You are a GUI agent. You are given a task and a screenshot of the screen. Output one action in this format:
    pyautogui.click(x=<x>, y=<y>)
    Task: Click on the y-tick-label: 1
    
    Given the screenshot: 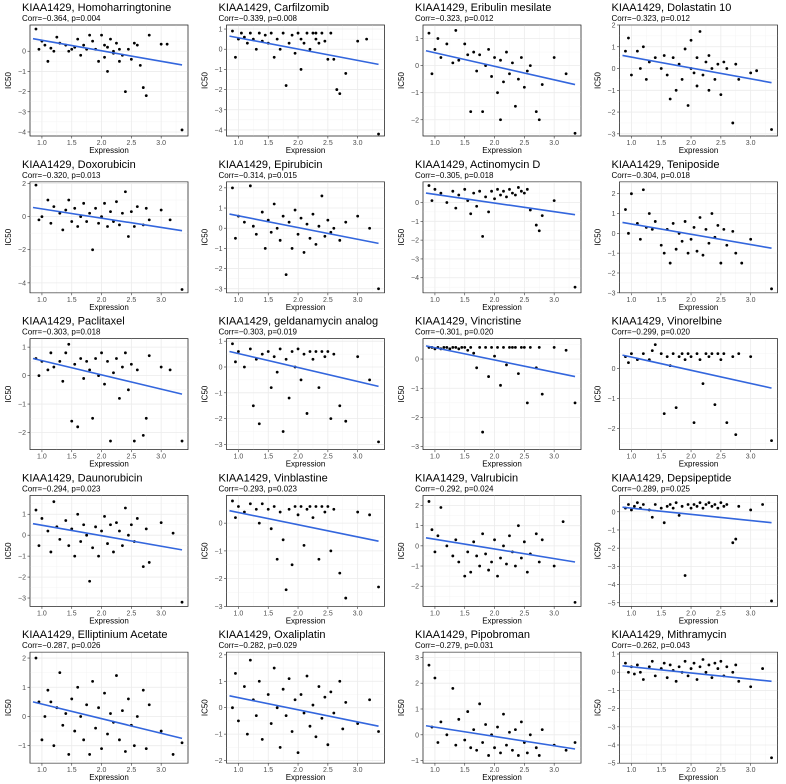 What is the action you would take?
    pyautogui.click(x=417, y=526)
    